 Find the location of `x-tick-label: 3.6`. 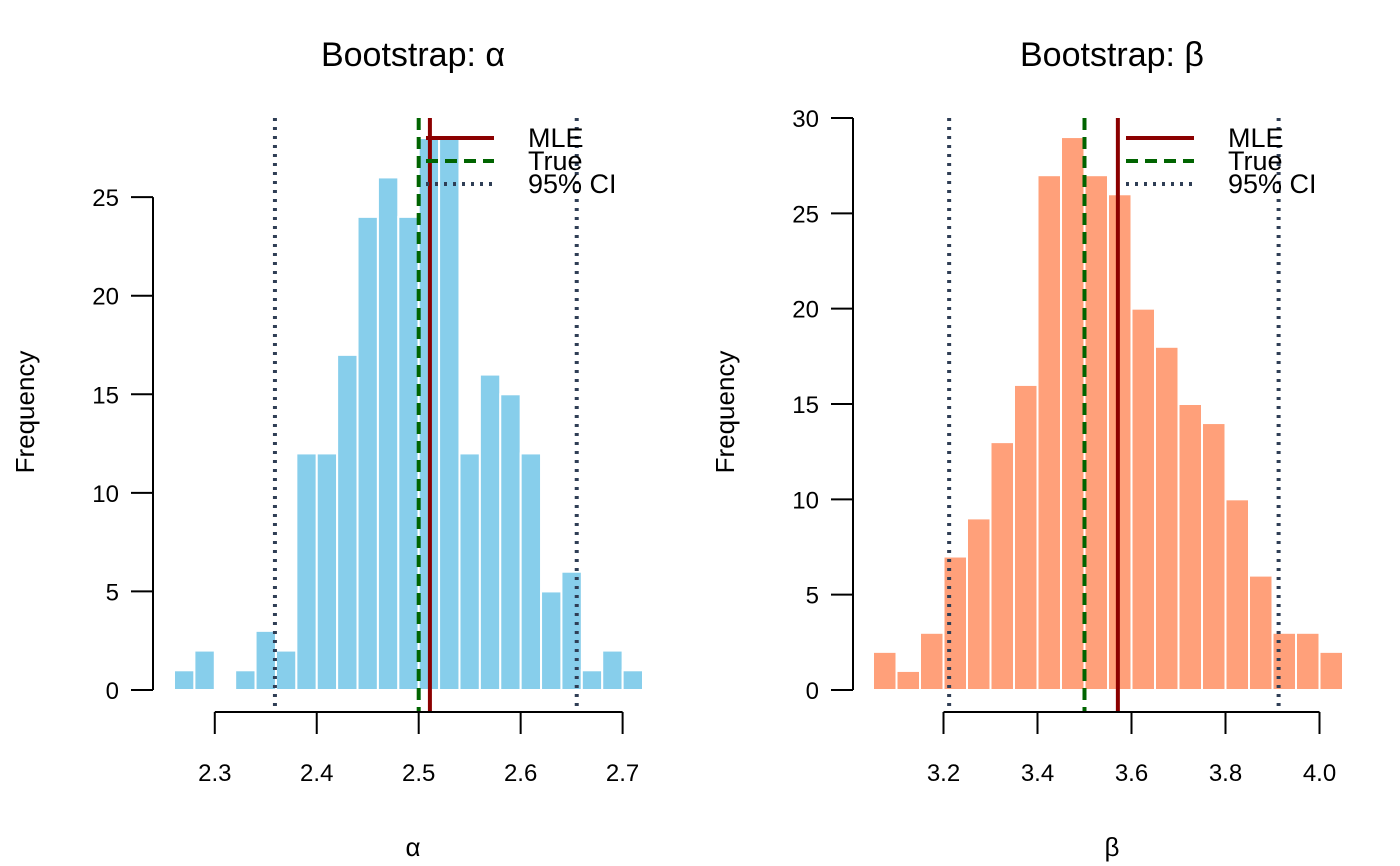

x-tick-label: 3.6 is located at coordinates (1131, 773).